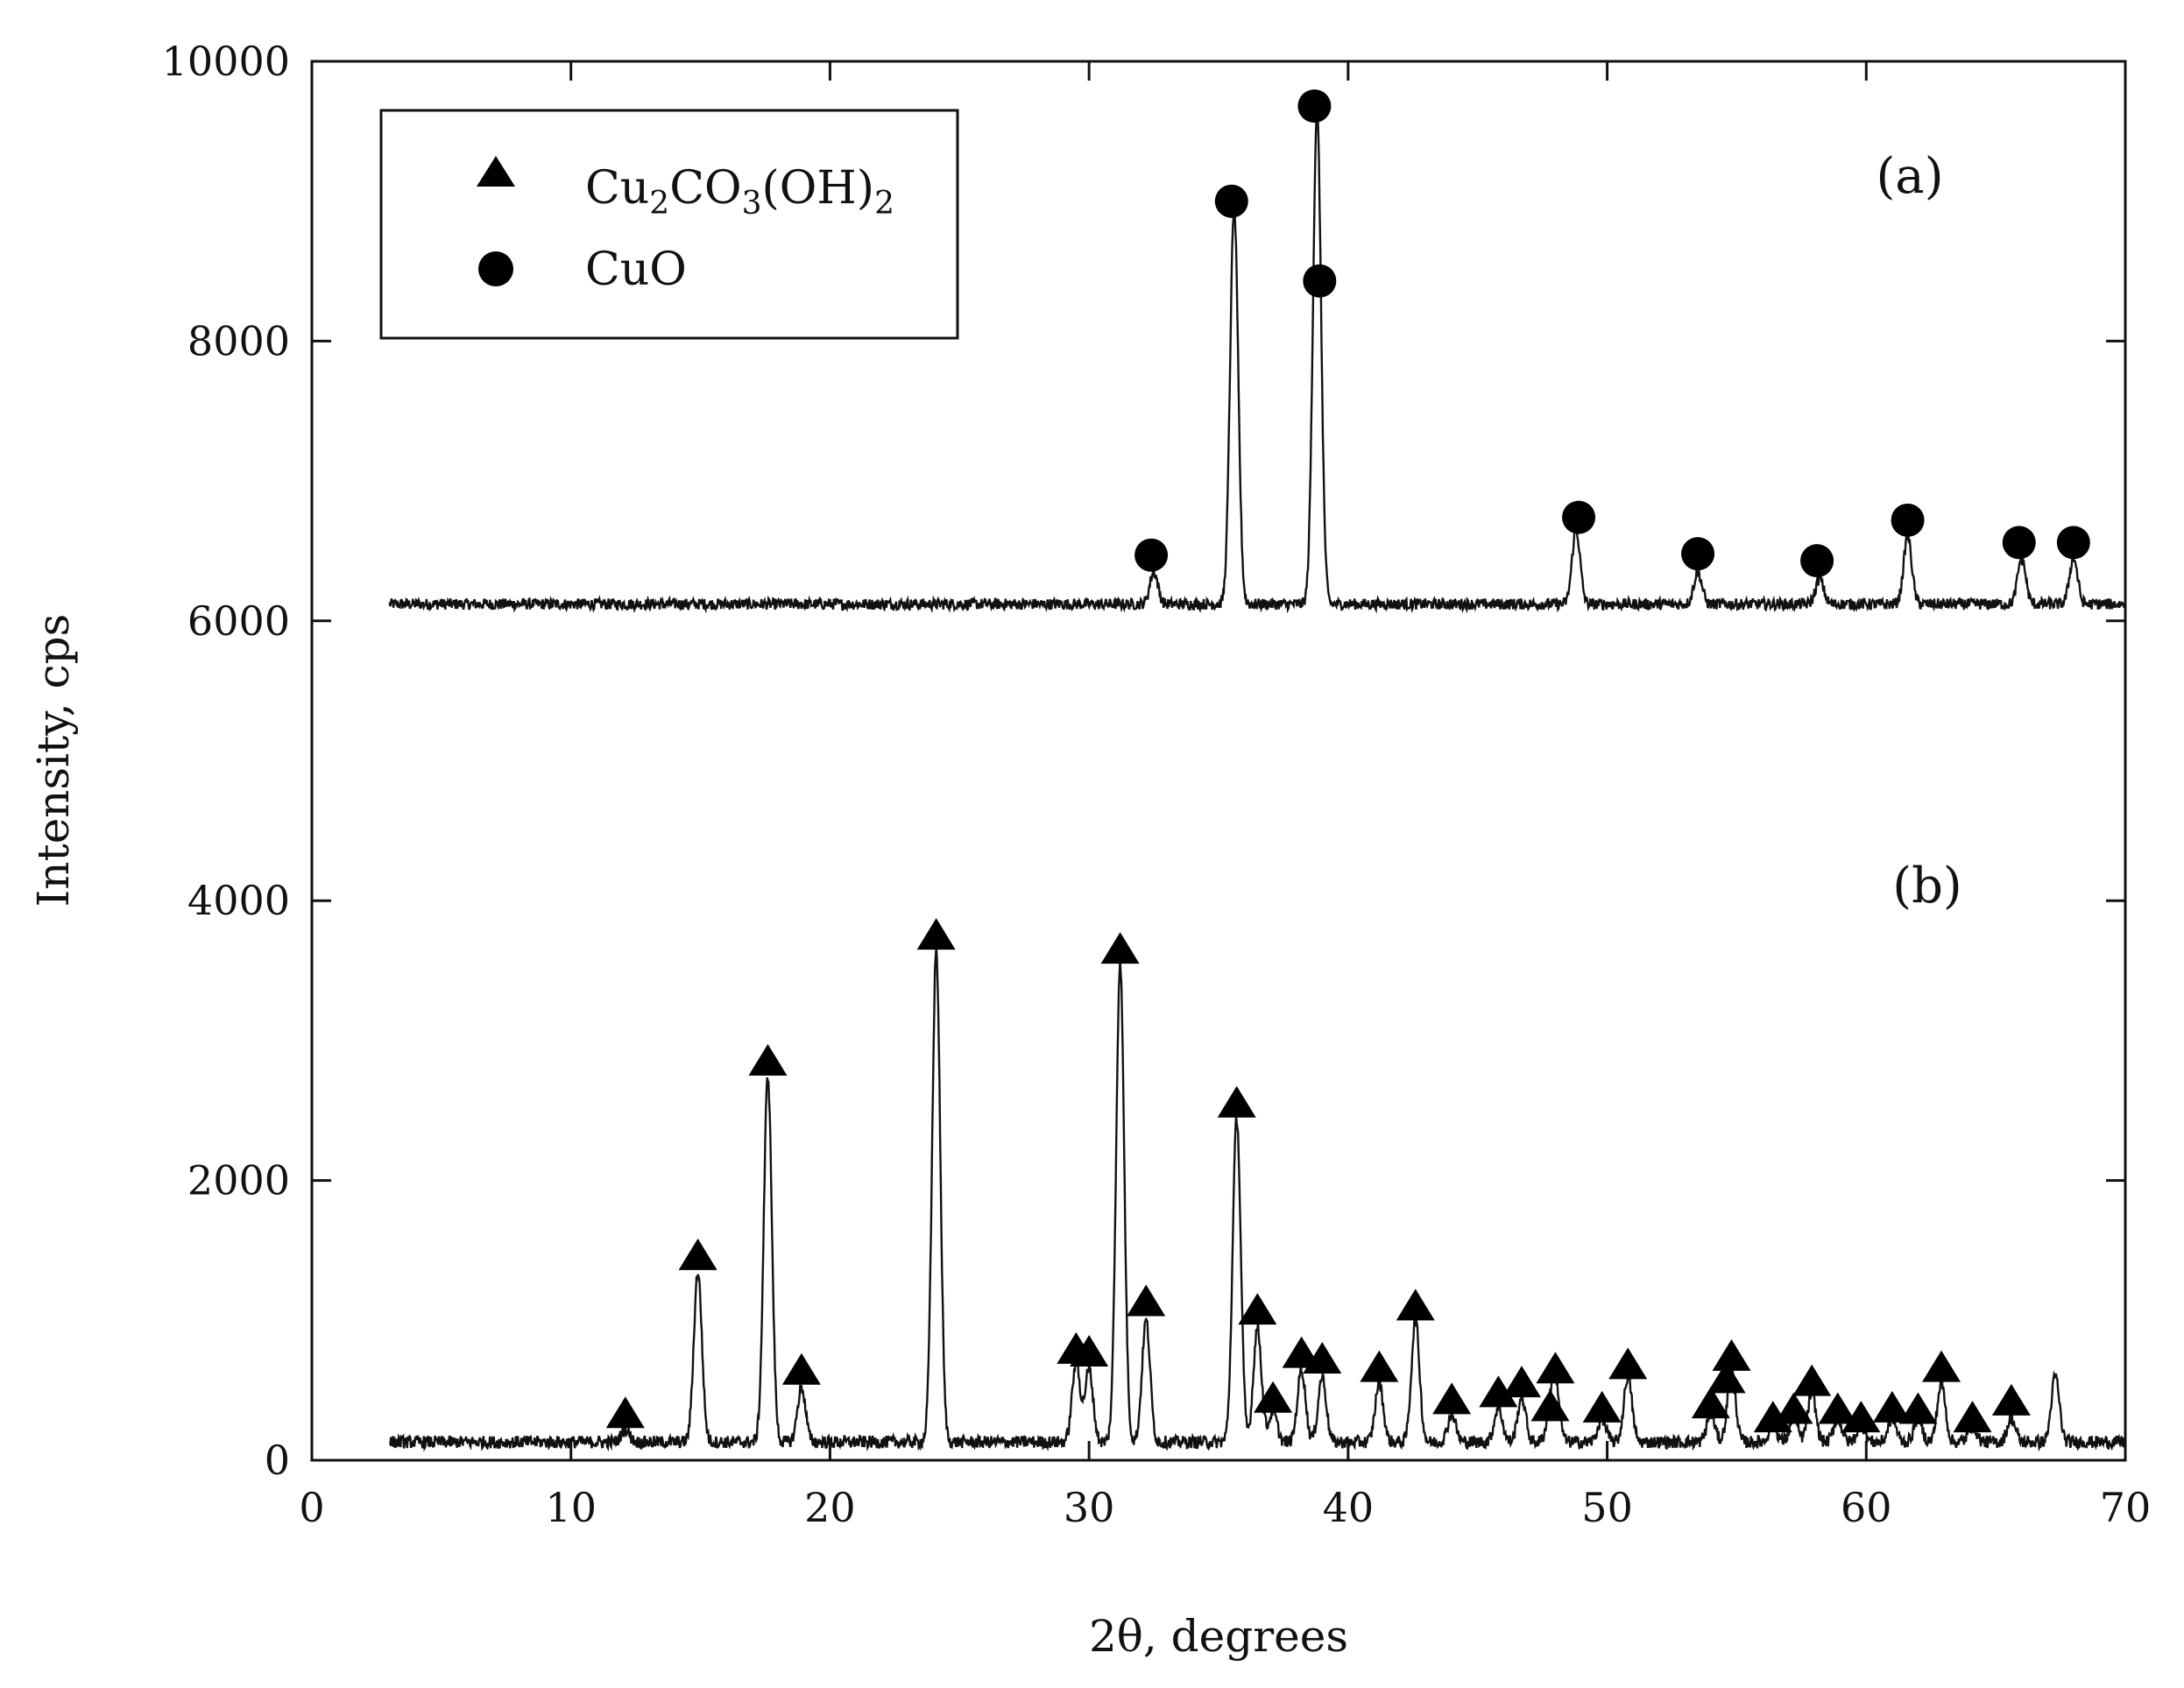 The width and height of the screenshot is (2184, 1688). What do you see at coordinates (1607, 1507) in the screenshot?
I see `x-tick-label: 50` at bounding box center [1607, 1507].